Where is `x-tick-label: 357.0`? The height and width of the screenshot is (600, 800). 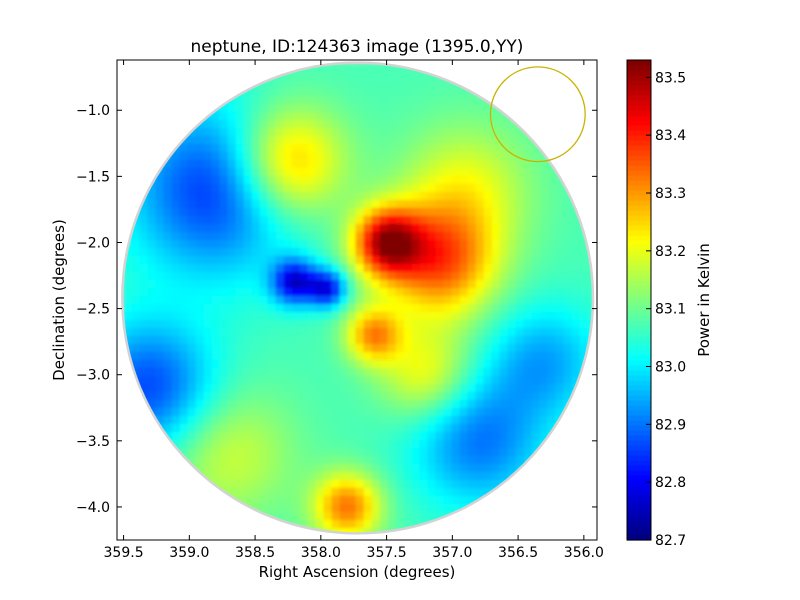 x-tick-label: 357.0 is located at coordinates (452, 553).